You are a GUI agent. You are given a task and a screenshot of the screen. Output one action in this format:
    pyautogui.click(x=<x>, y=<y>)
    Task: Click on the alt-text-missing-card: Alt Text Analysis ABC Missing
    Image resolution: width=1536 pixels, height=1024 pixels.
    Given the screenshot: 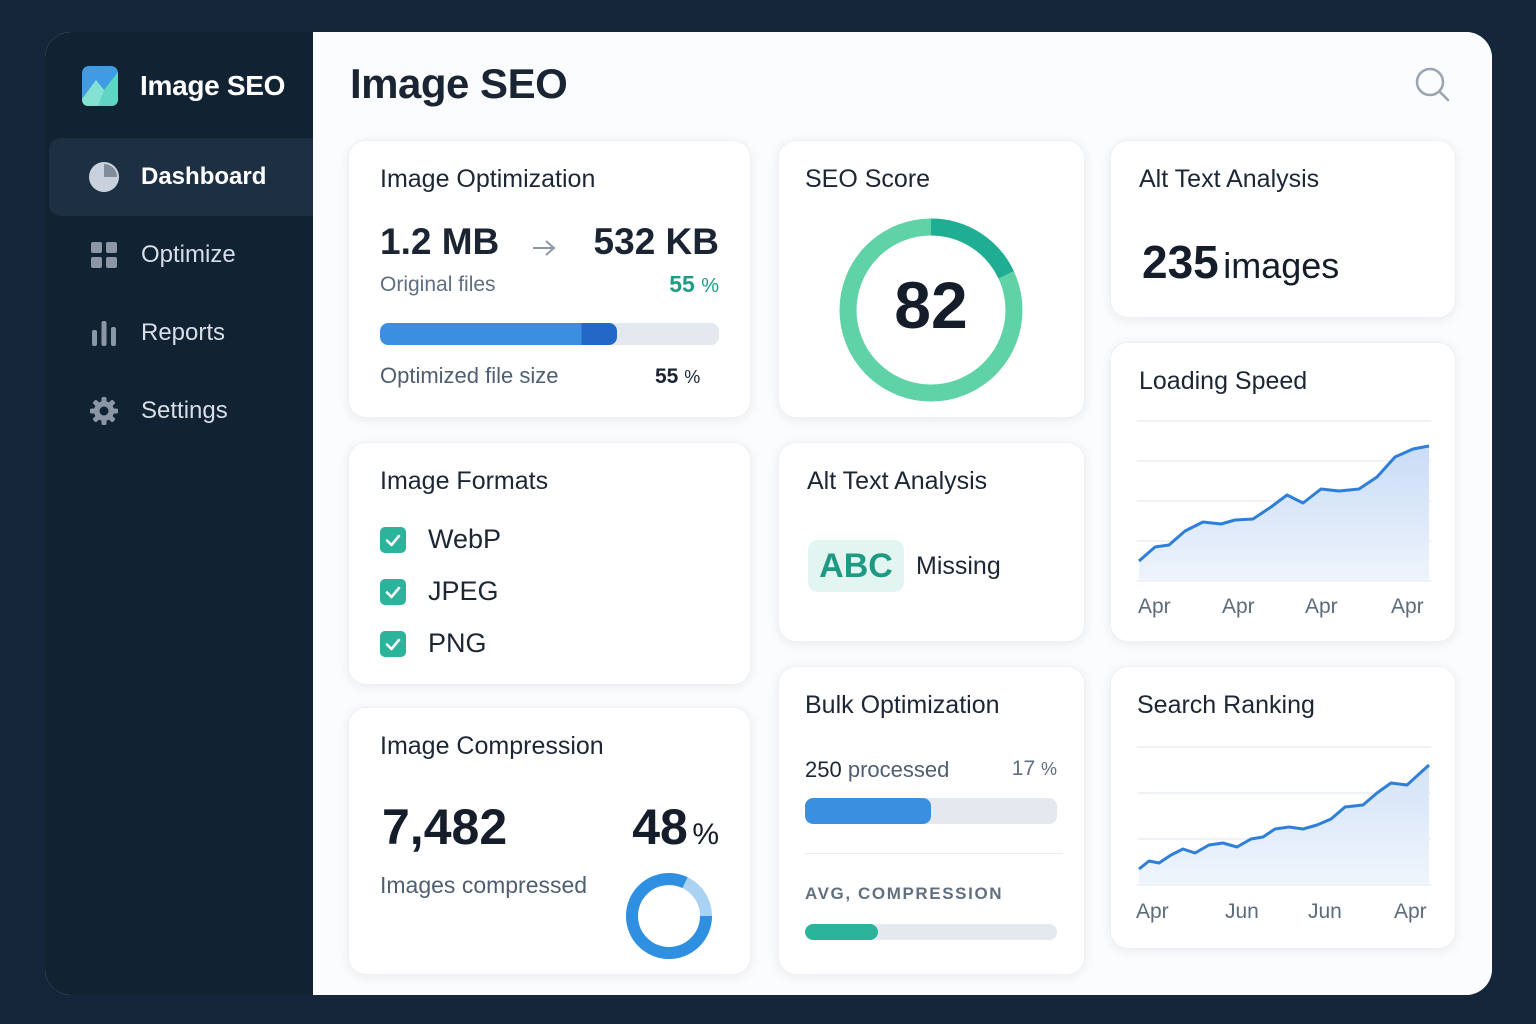 What is the action you would take?
    pyautogui.click(x=931, y=542)
    